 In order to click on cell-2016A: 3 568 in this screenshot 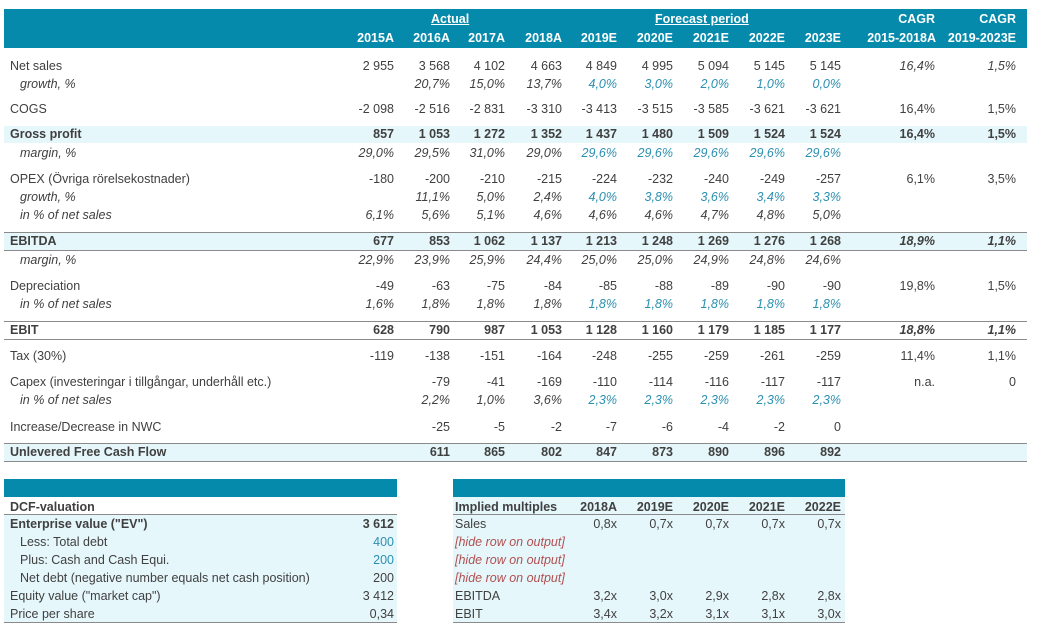, I will do `click(434, 66)`.